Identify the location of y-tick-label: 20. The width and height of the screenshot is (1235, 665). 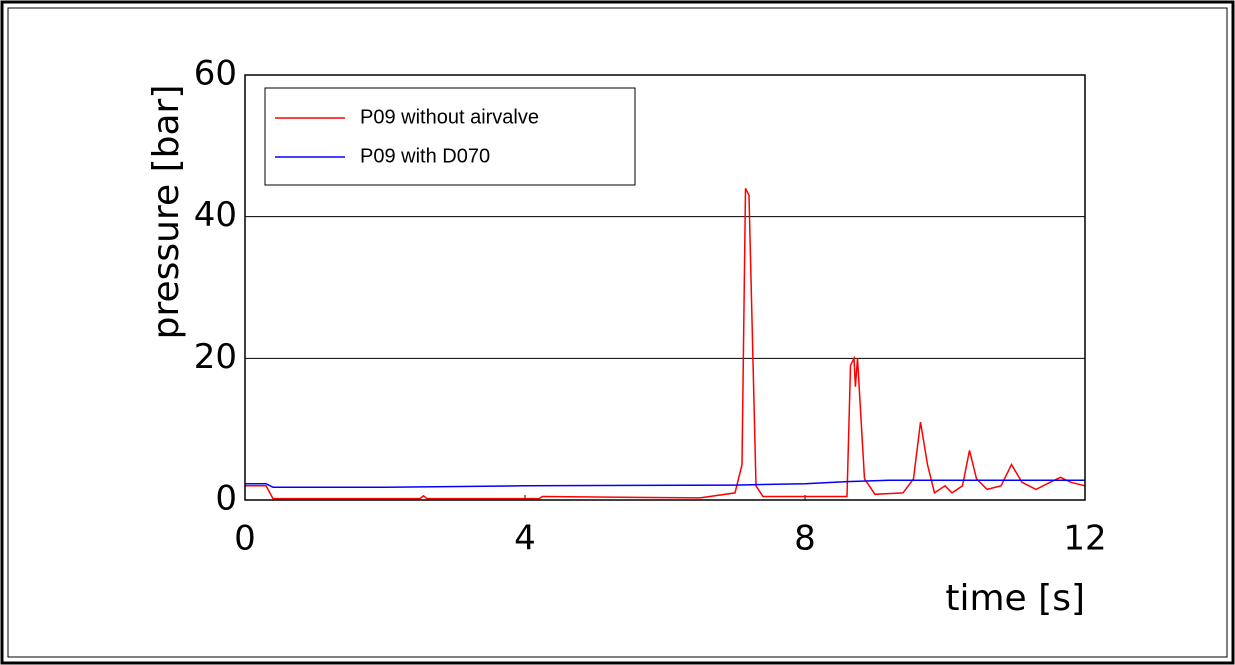
(215, 357).